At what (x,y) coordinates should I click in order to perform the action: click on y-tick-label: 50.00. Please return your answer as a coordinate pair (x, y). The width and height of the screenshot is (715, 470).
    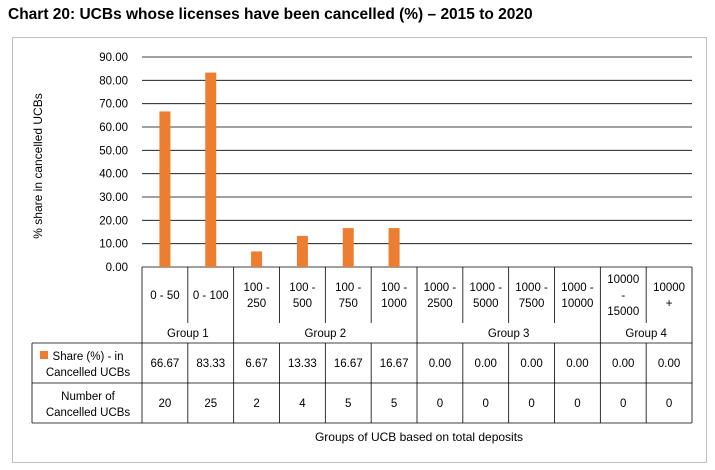
    Looking at the image, I should click on (113, 151).